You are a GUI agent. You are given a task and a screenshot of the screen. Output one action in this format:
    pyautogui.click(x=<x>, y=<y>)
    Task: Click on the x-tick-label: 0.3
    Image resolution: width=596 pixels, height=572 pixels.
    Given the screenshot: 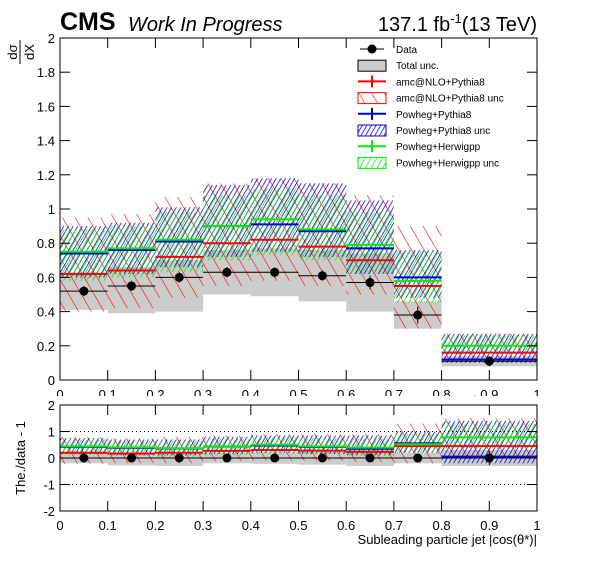 What is the action you would take?
    pyautogui.click(x=203, y=525)
    